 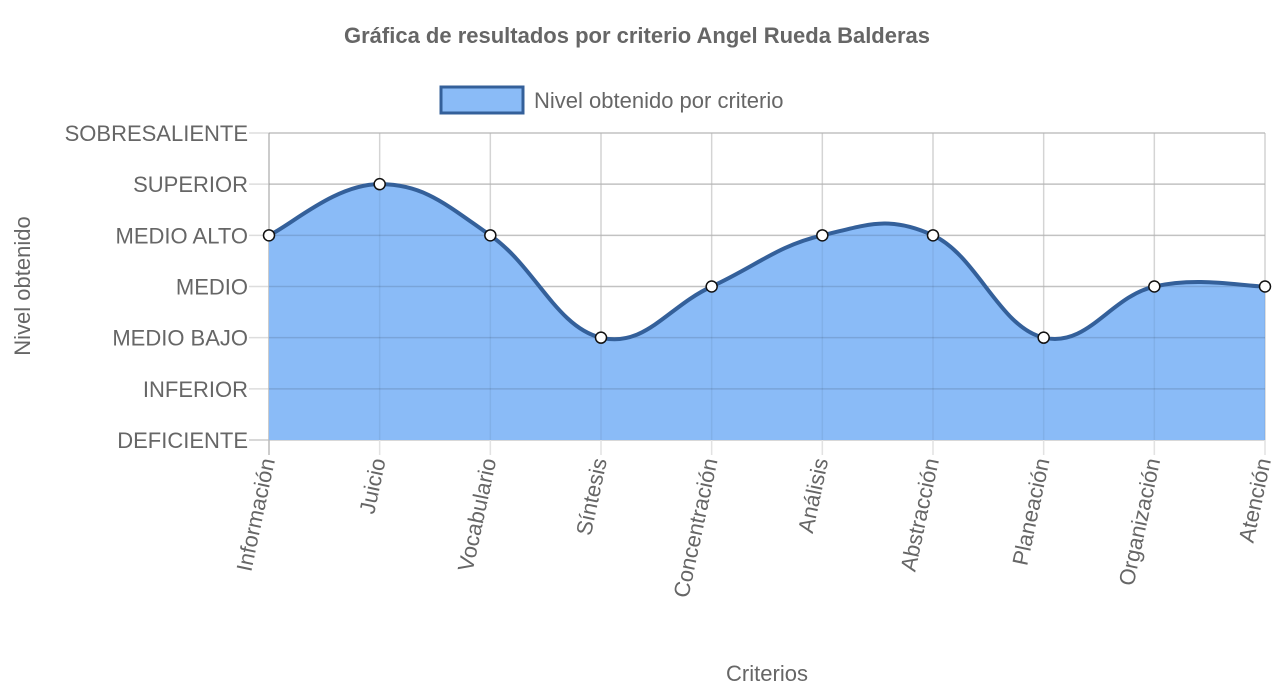 What do you see at coordinates (182, 440) in the screenshot?
I see `y-tick-label: DEFICIENTE` at bounding box center [182, 440].